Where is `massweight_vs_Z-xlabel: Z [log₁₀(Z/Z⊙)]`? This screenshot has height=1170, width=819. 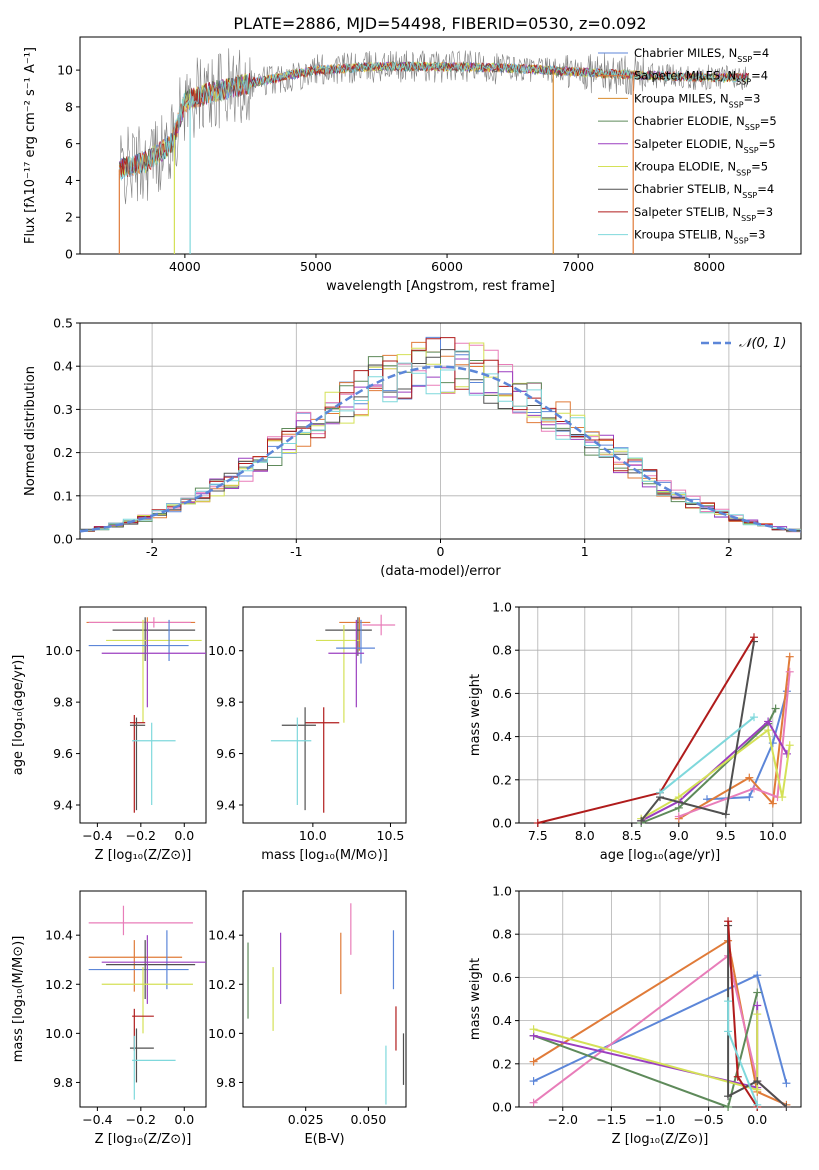
massweight_vs_Z-xlabel: Z [log₁₀(Z/Z⊙)] is located at coordinates (660, 1139).